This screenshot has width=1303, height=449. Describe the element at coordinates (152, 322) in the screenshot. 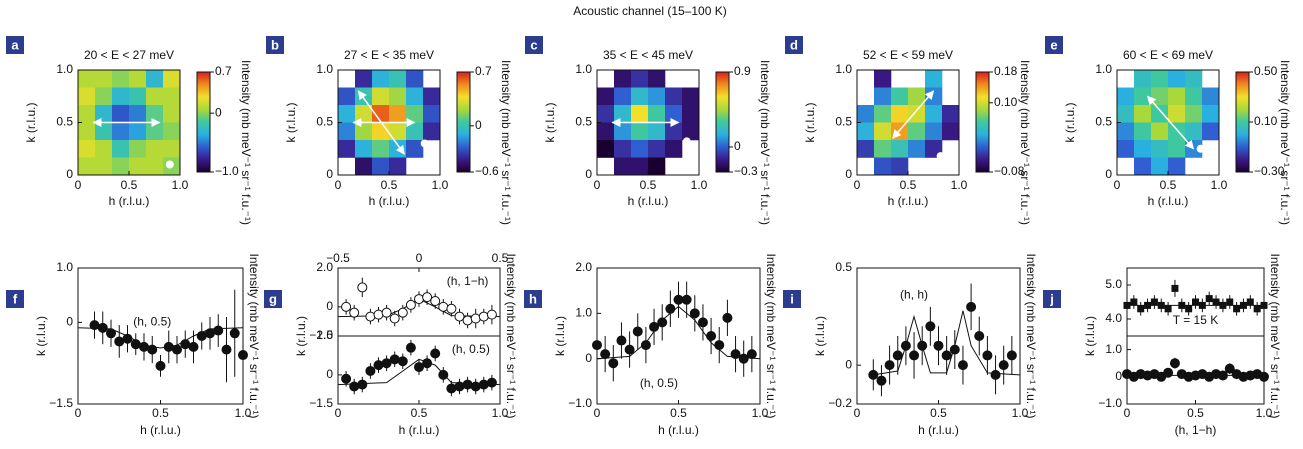

I see `annotation: (h, 0.5)` at that location.